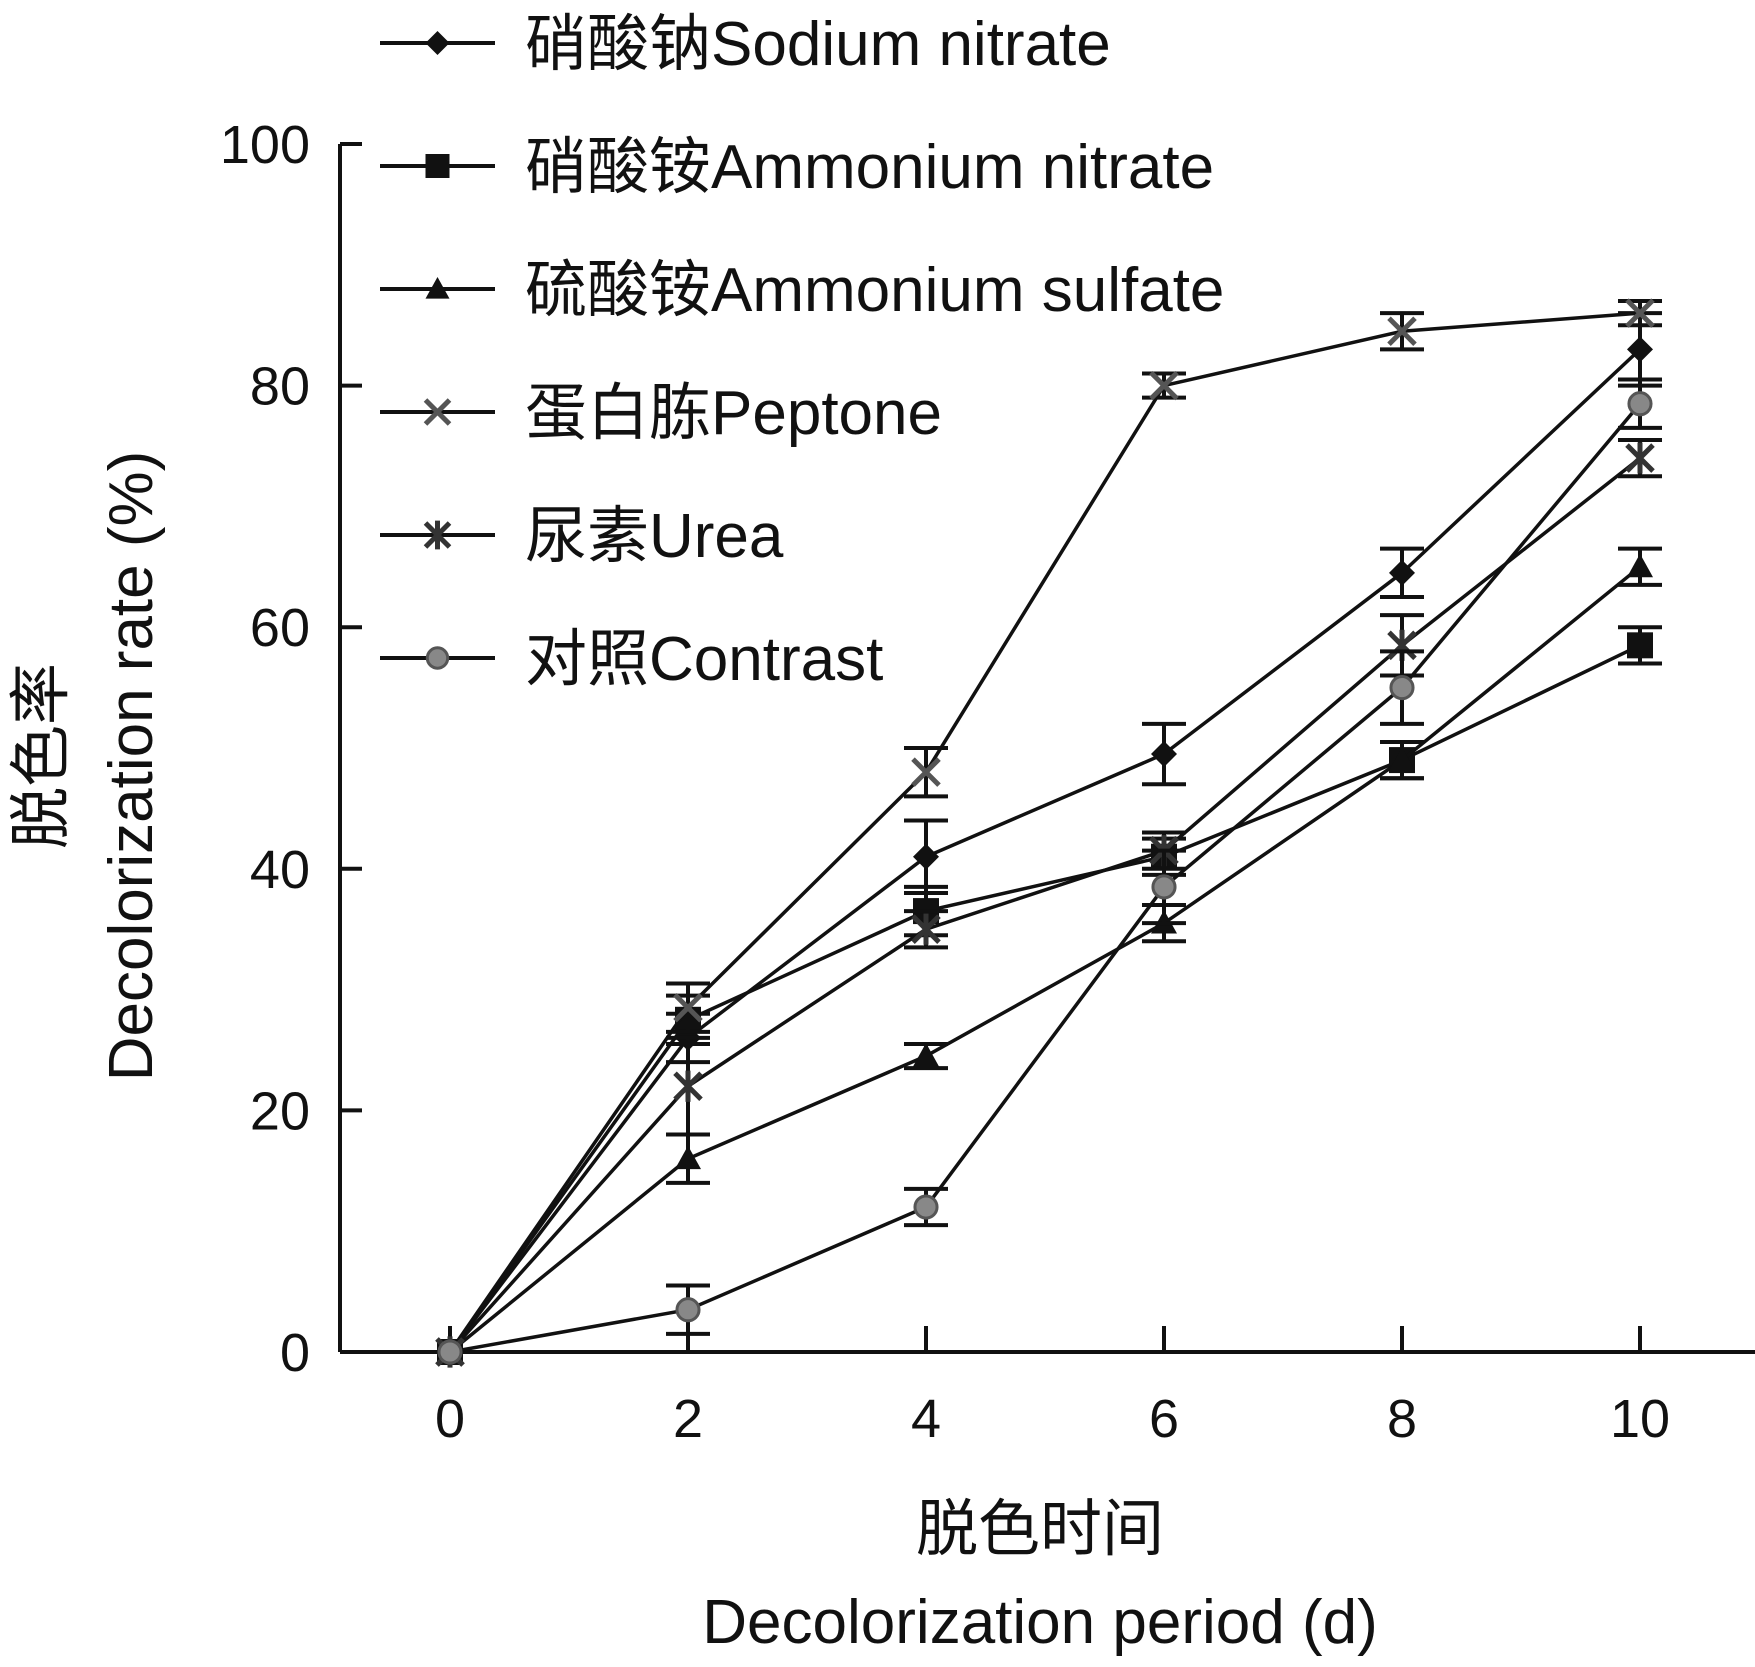 Image resolution: width=1755 pixels, height=1667 pixels. Describe the element at coordinates (1402, 1419) in the screenshot. I see `x-tick-label: 8` at that location.